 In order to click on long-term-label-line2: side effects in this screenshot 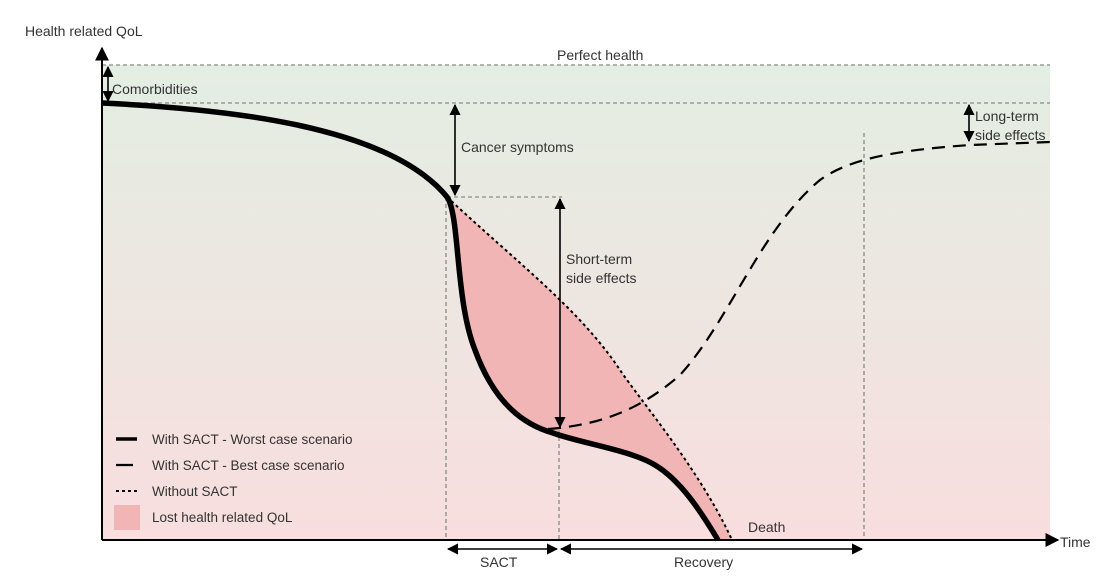, I will do `click(1010, 135)`.